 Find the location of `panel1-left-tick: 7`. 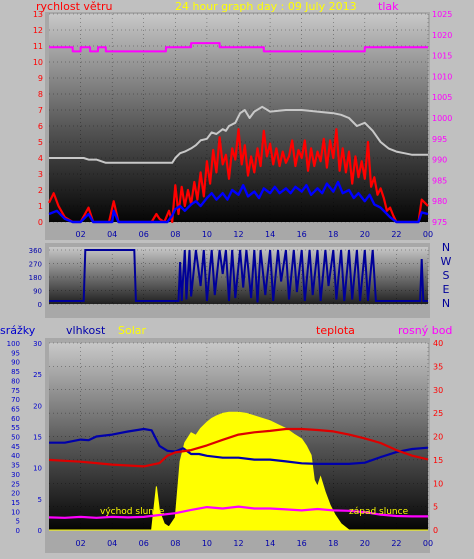

panel1-left-tick: 7 is located at coordinates (40, 110).